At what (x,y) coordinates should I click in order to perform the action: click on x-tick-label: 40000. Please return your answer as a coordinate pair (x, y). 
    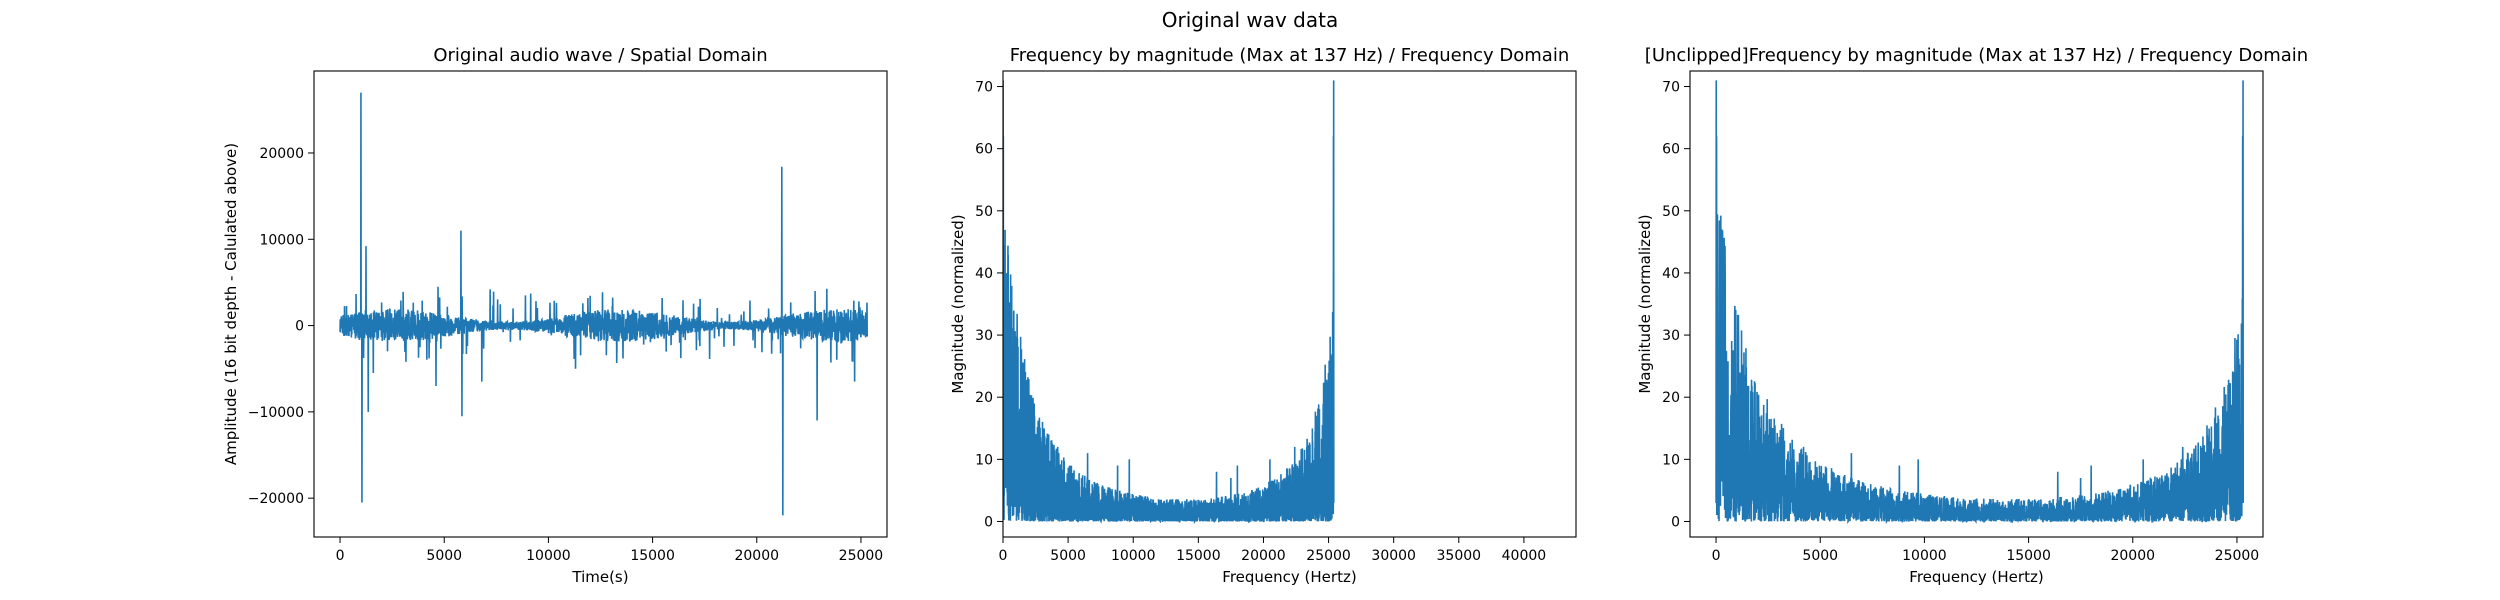
    Looking at the image, I should click on (1524, 556).